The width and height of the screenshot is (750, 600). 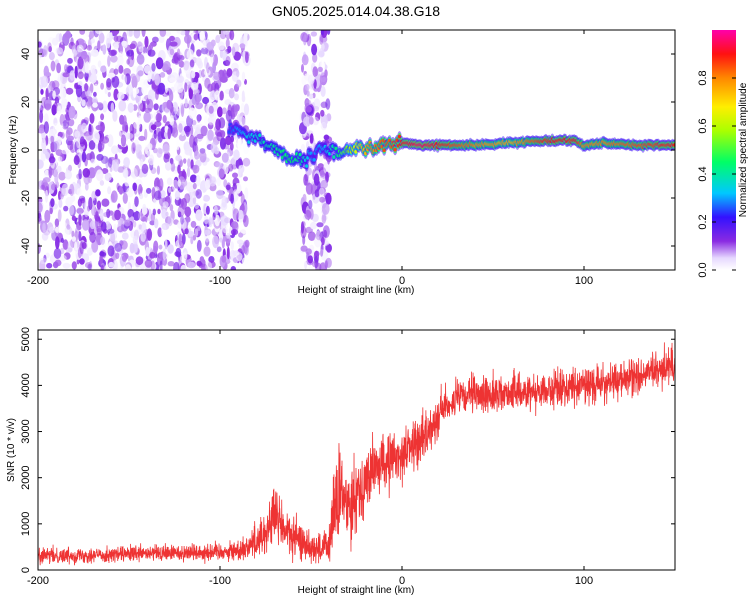 I want to click on colorbar-tick-label: 0.2, so click(x=703, y=221).